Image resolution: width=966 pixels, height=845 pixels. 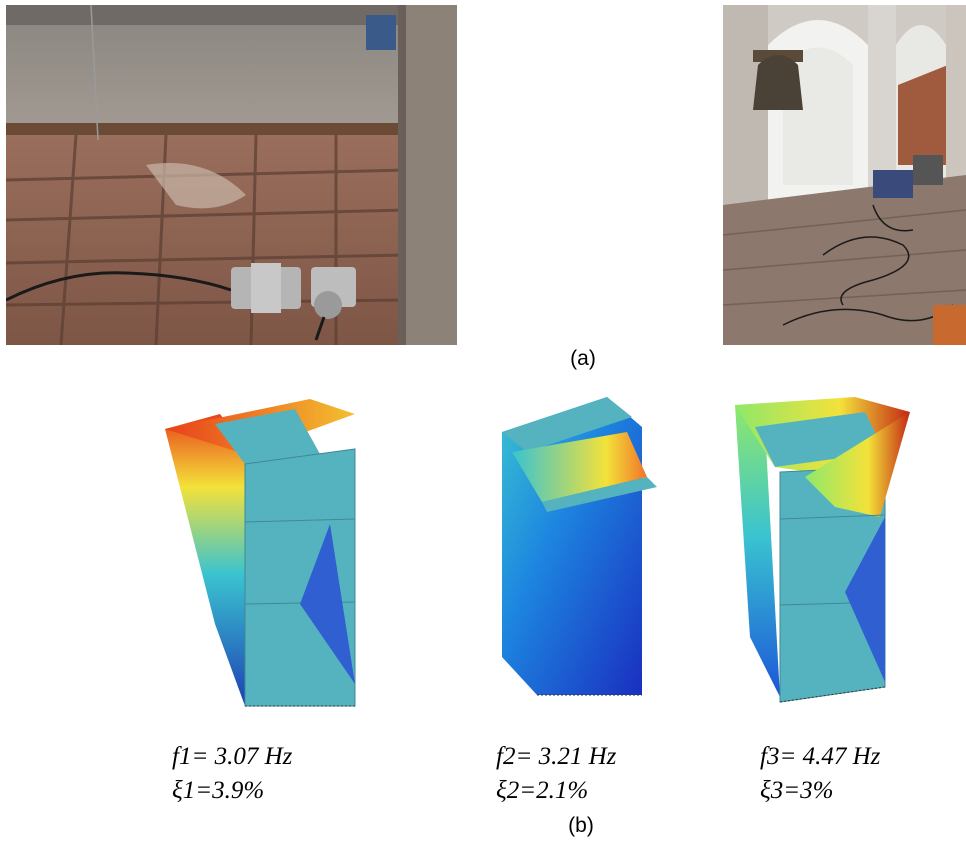 I want to click on mode-3-frequency: f3= 4.47 Hz, so click(x=820, y=756).